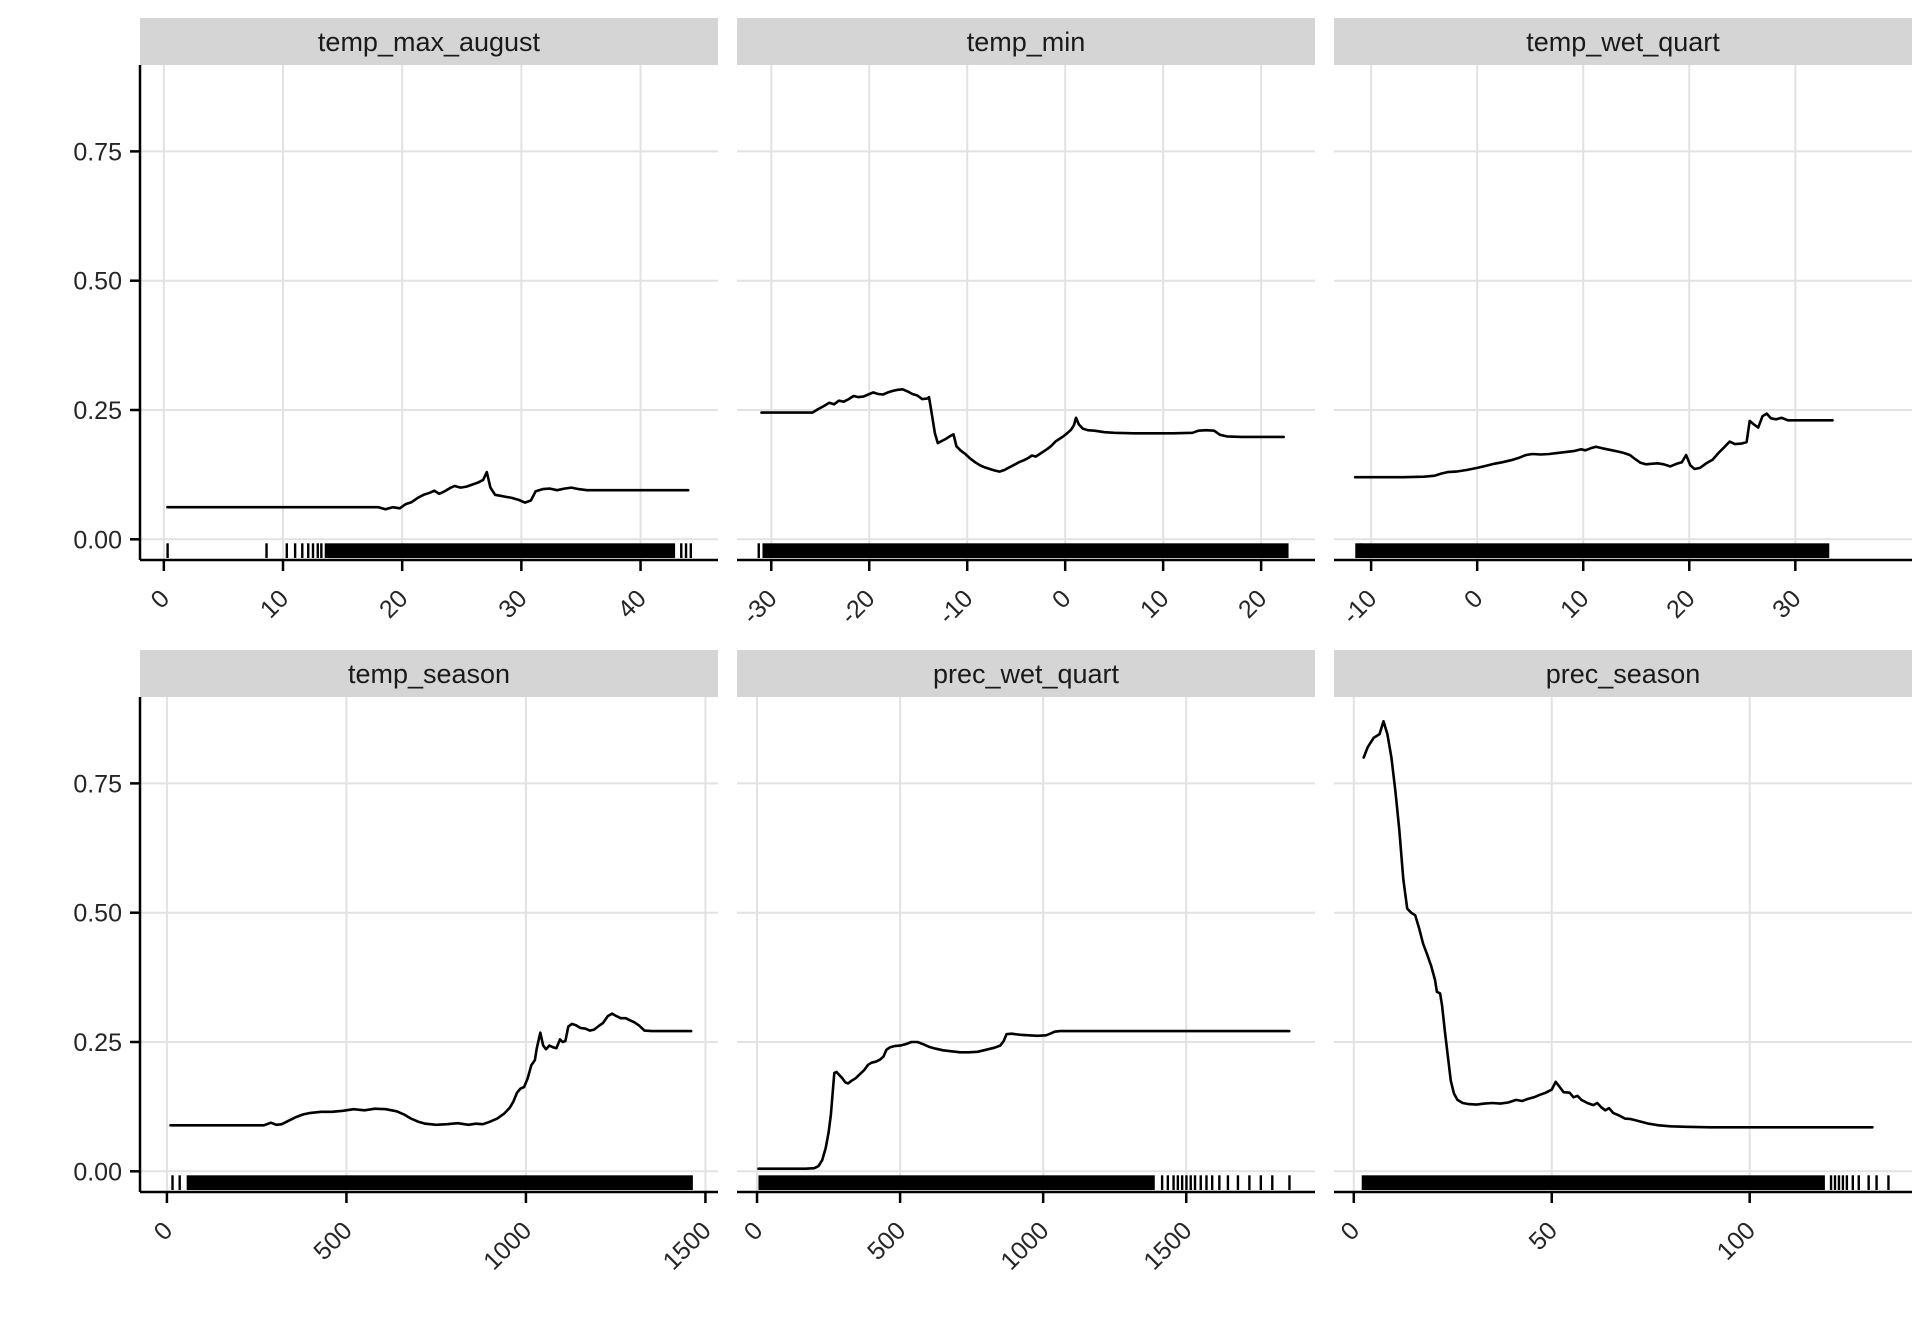 This screenshot has width=1920, height=1344. Describe the element at coordinates (857, 606) in the screenshot. I see `x-axis-tick-label: -20` at that location.